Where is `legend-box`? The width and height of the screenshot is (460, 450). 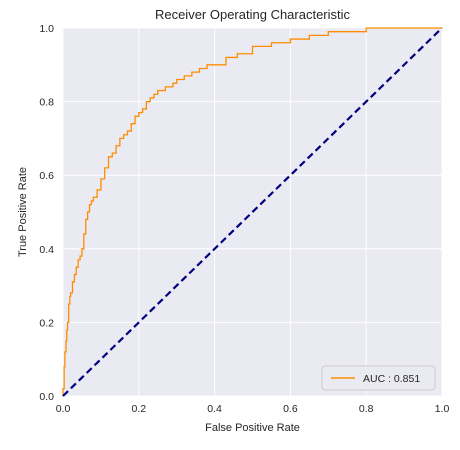 legend-box is located at coordinates (378, 378).